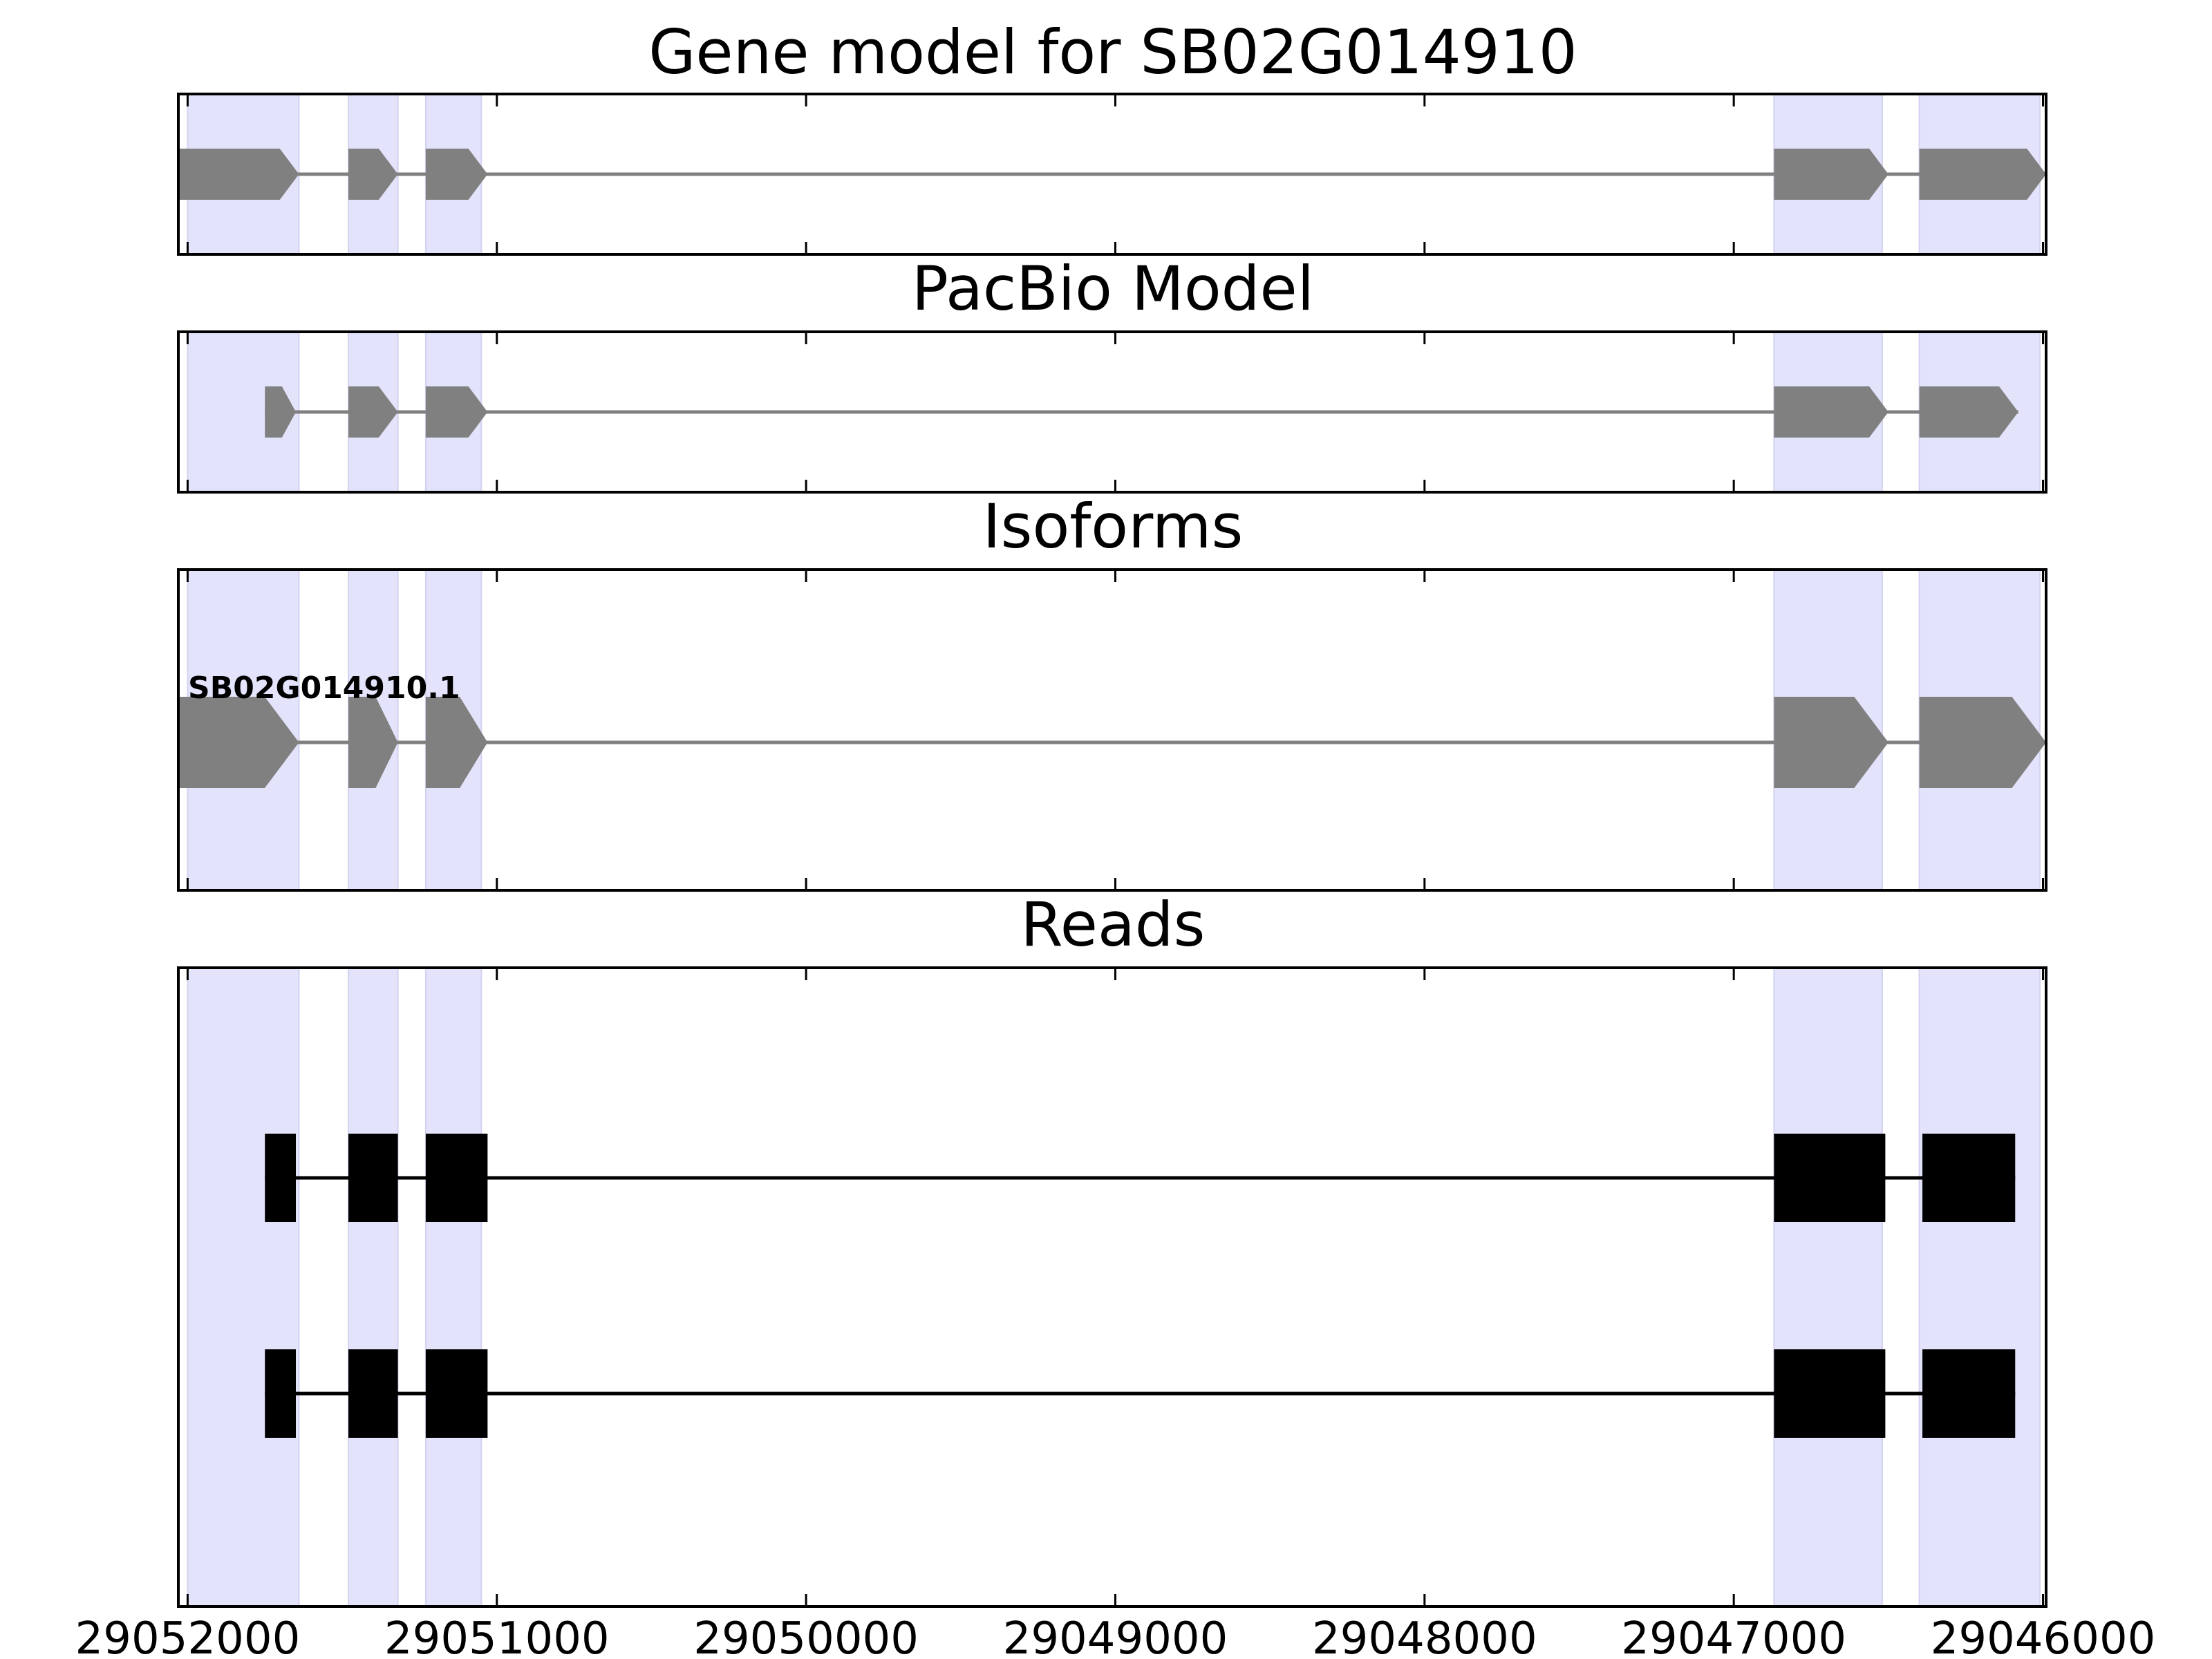 The image size is (2212, 1659). What do you see at coordinates (806, 1636) in the screenshot?
I see `x-tick-label-3: 29050000` at bounding box center [806, 1636].